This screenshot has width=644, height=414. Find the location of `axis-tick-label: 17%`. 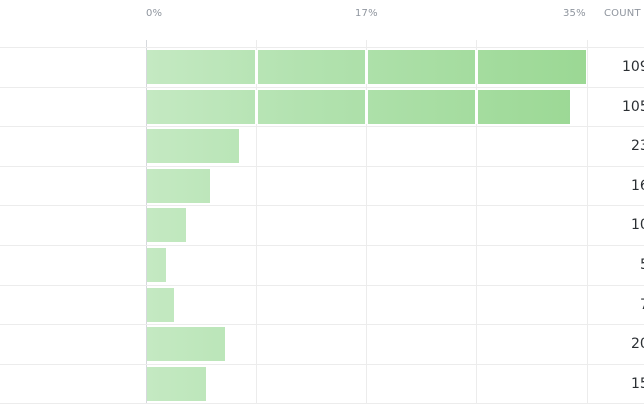

axis-tick-label: 17% is located at coordinates (366, 13).